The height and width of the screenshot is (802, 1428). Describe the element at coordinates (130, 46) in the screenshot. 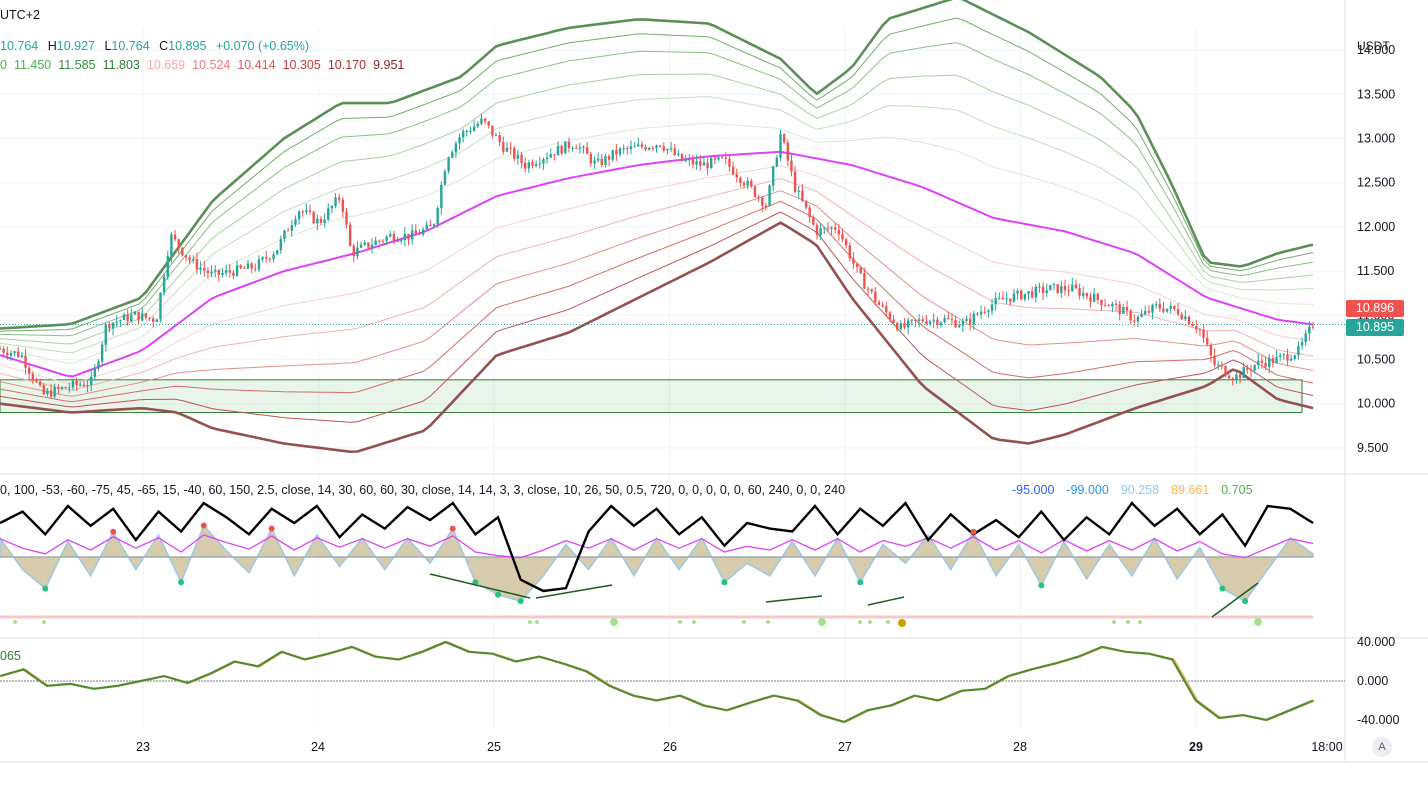

I see `ohlc-low: 10.764` at that location.